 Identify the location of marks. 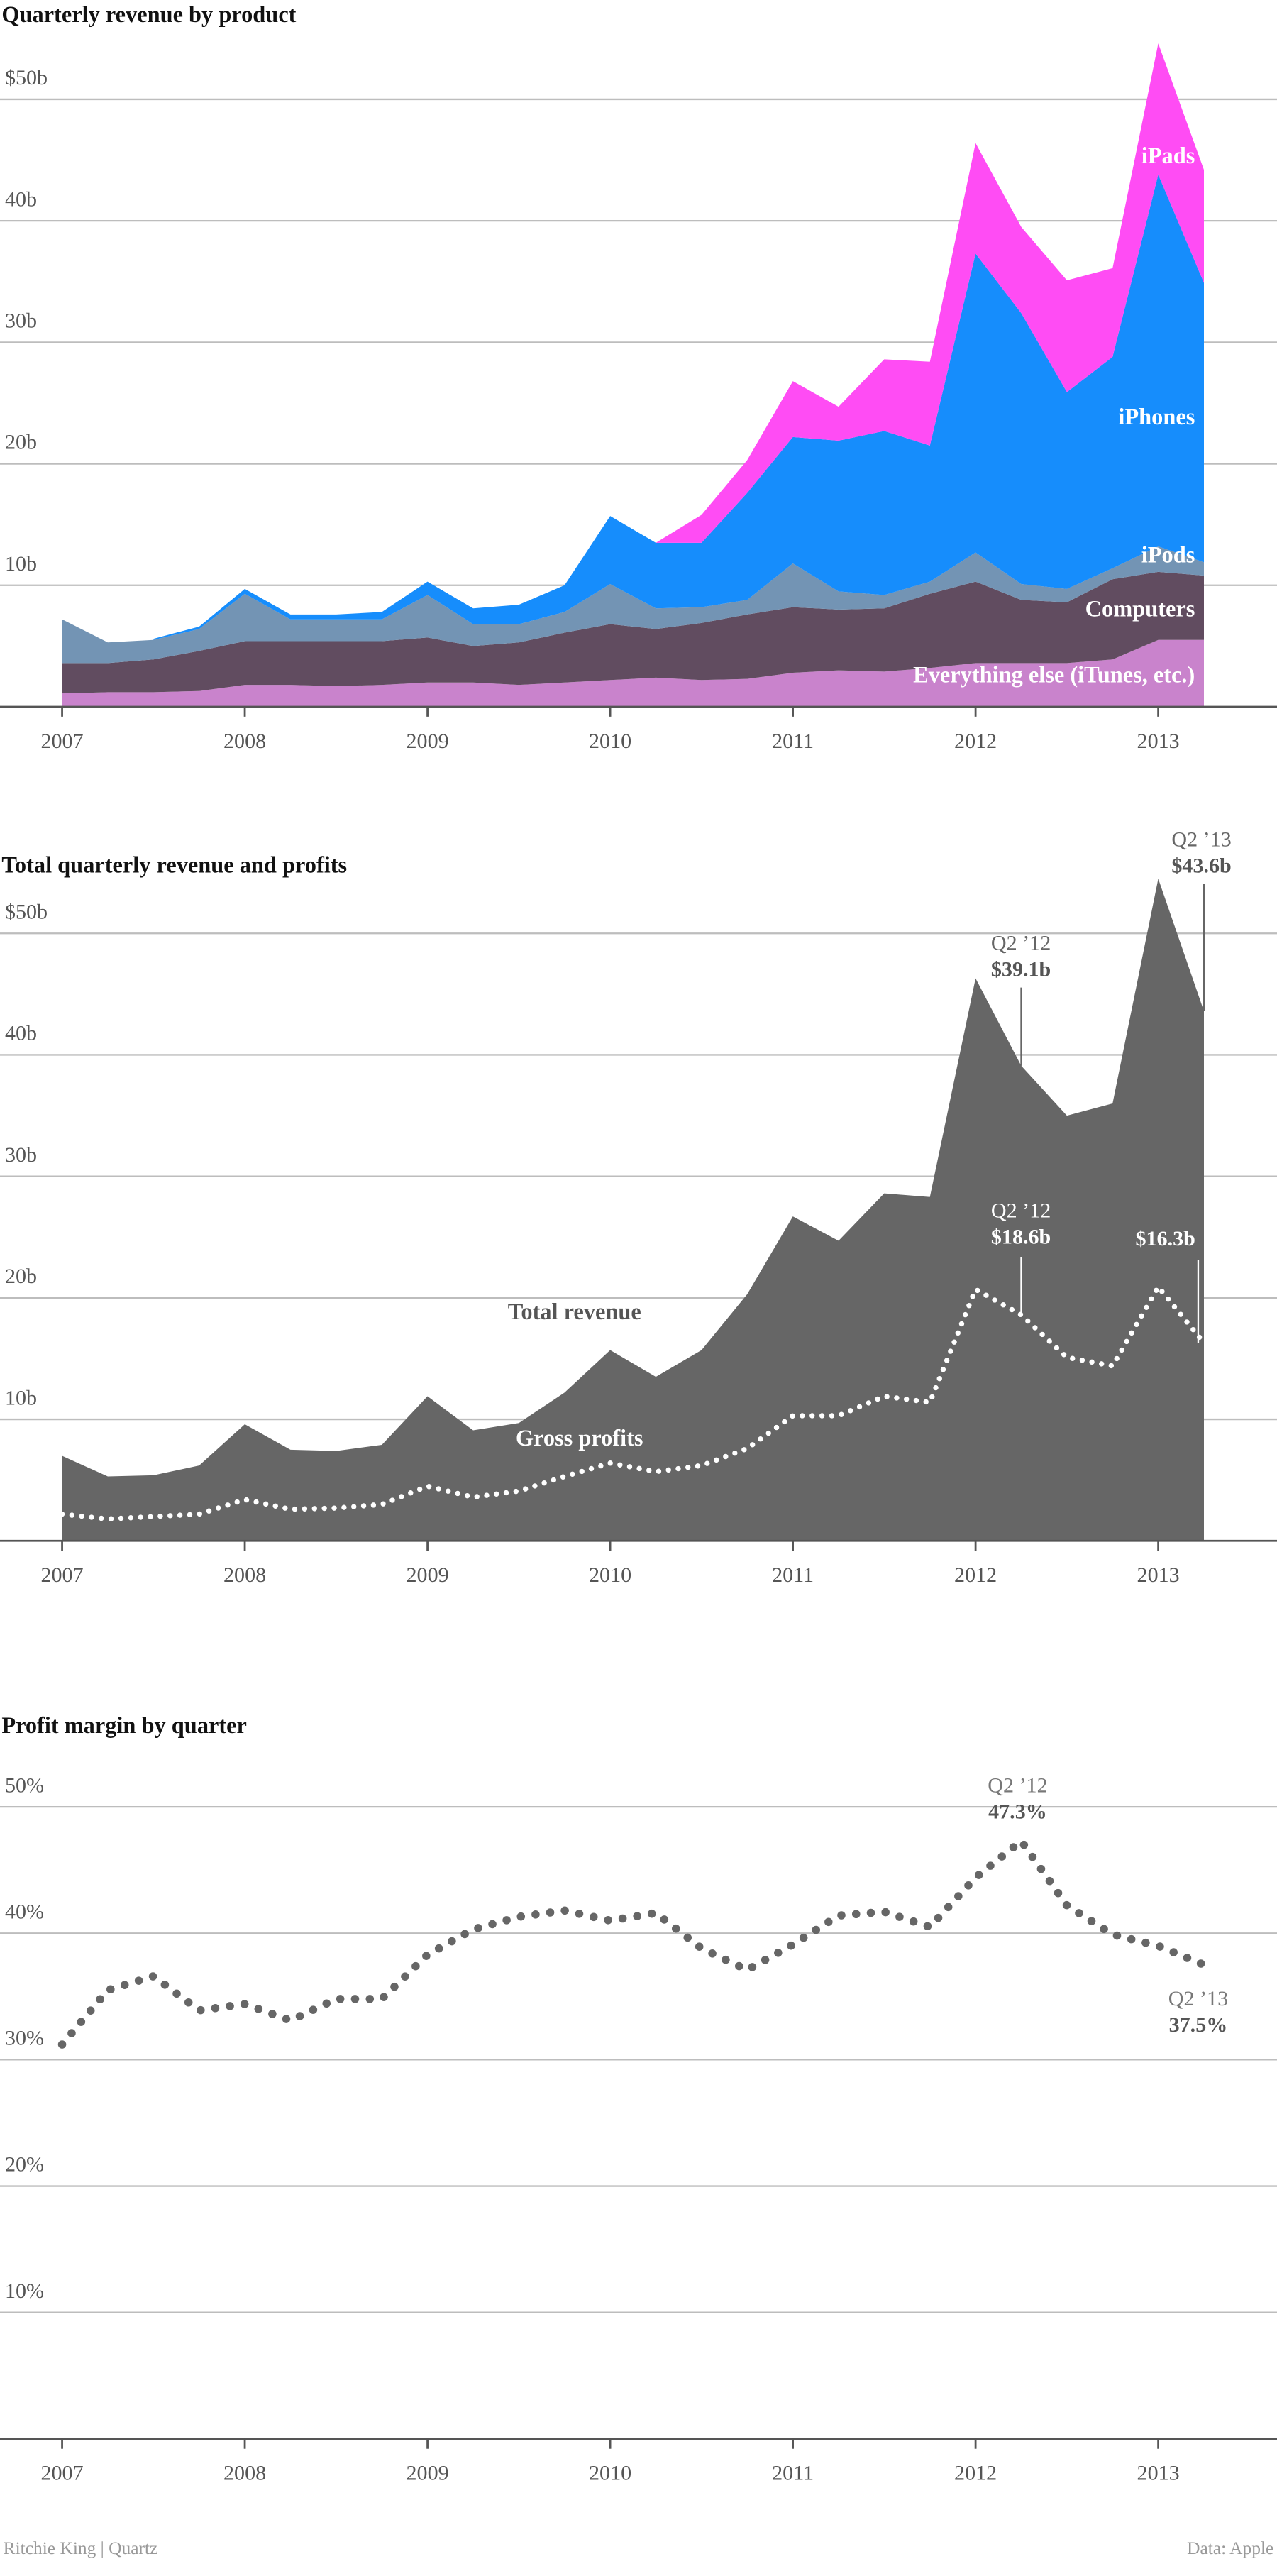
(632, 1941).